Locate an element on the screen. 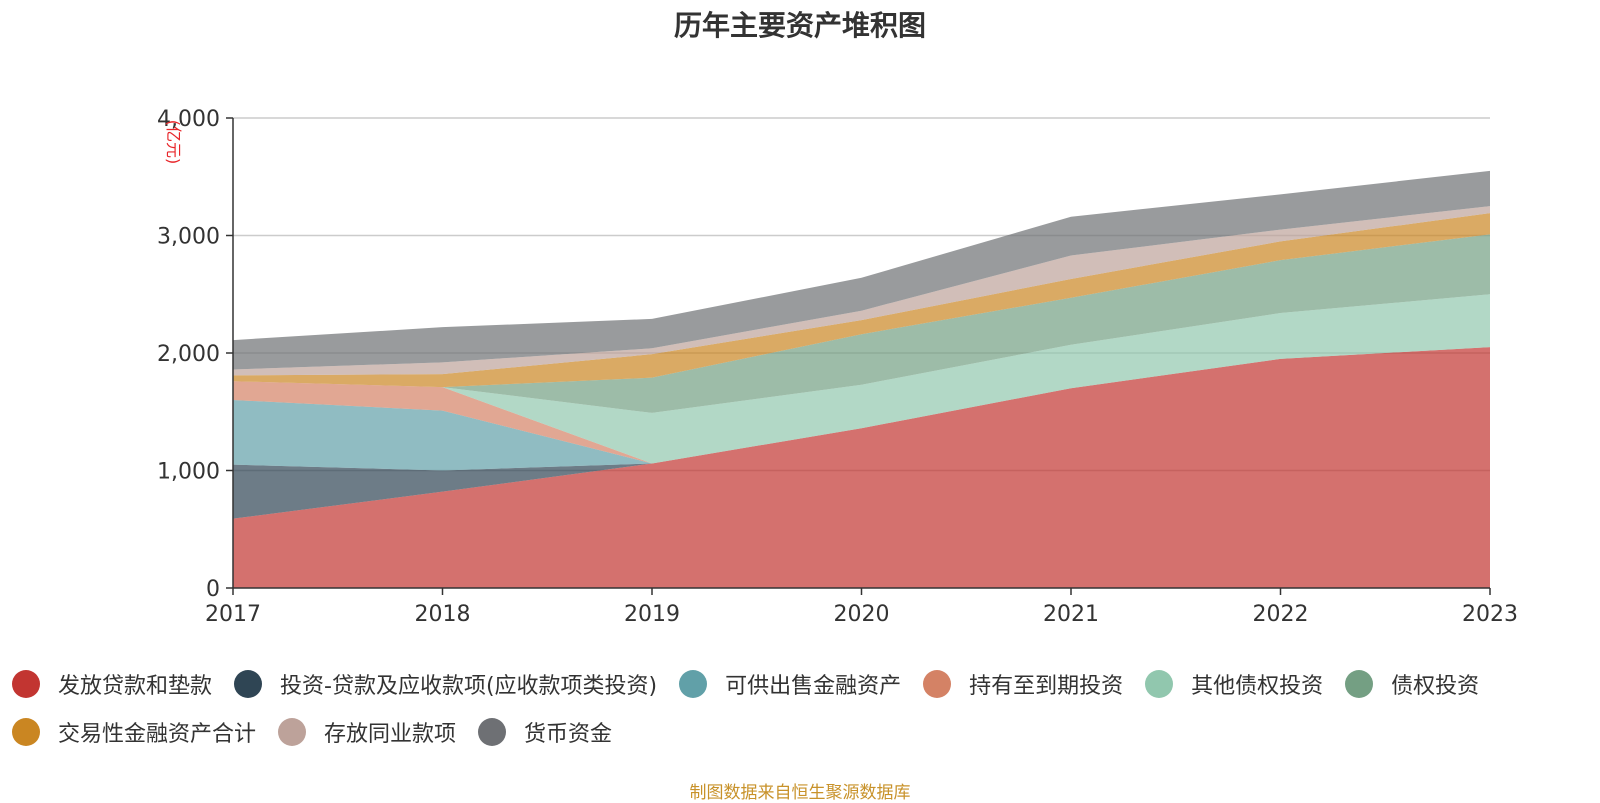 This screenshot has width=1600, height=803. y-tick-label: 3,000 is located at coordinates (188, 237).